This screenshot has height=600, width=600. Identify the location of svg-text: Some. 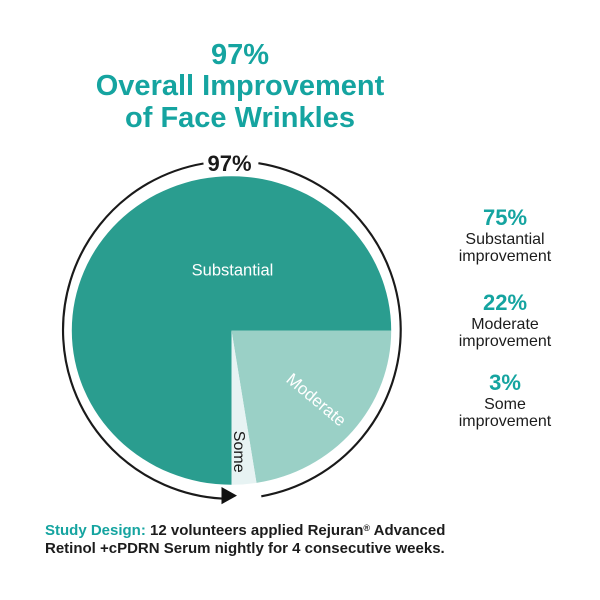
(238, 452).